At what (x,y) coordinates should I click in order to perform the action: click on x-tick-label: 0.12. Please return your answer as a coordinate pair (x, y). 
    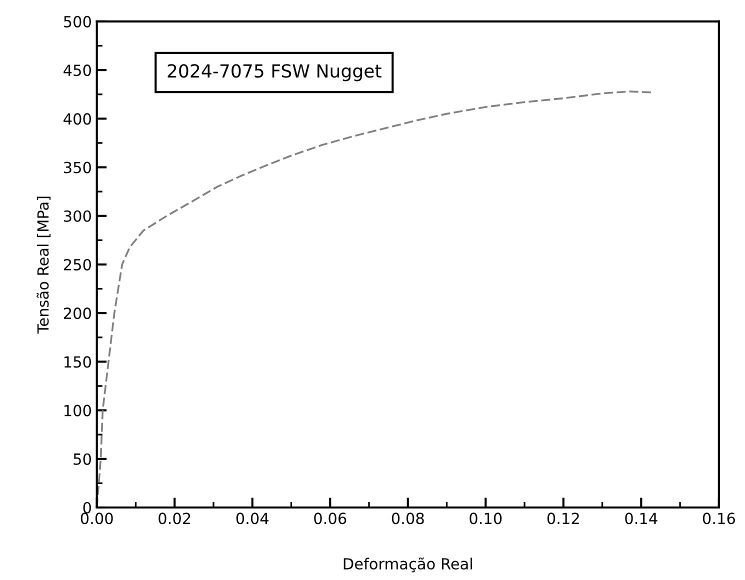
    Looking at the image, I should click on (563, 518).